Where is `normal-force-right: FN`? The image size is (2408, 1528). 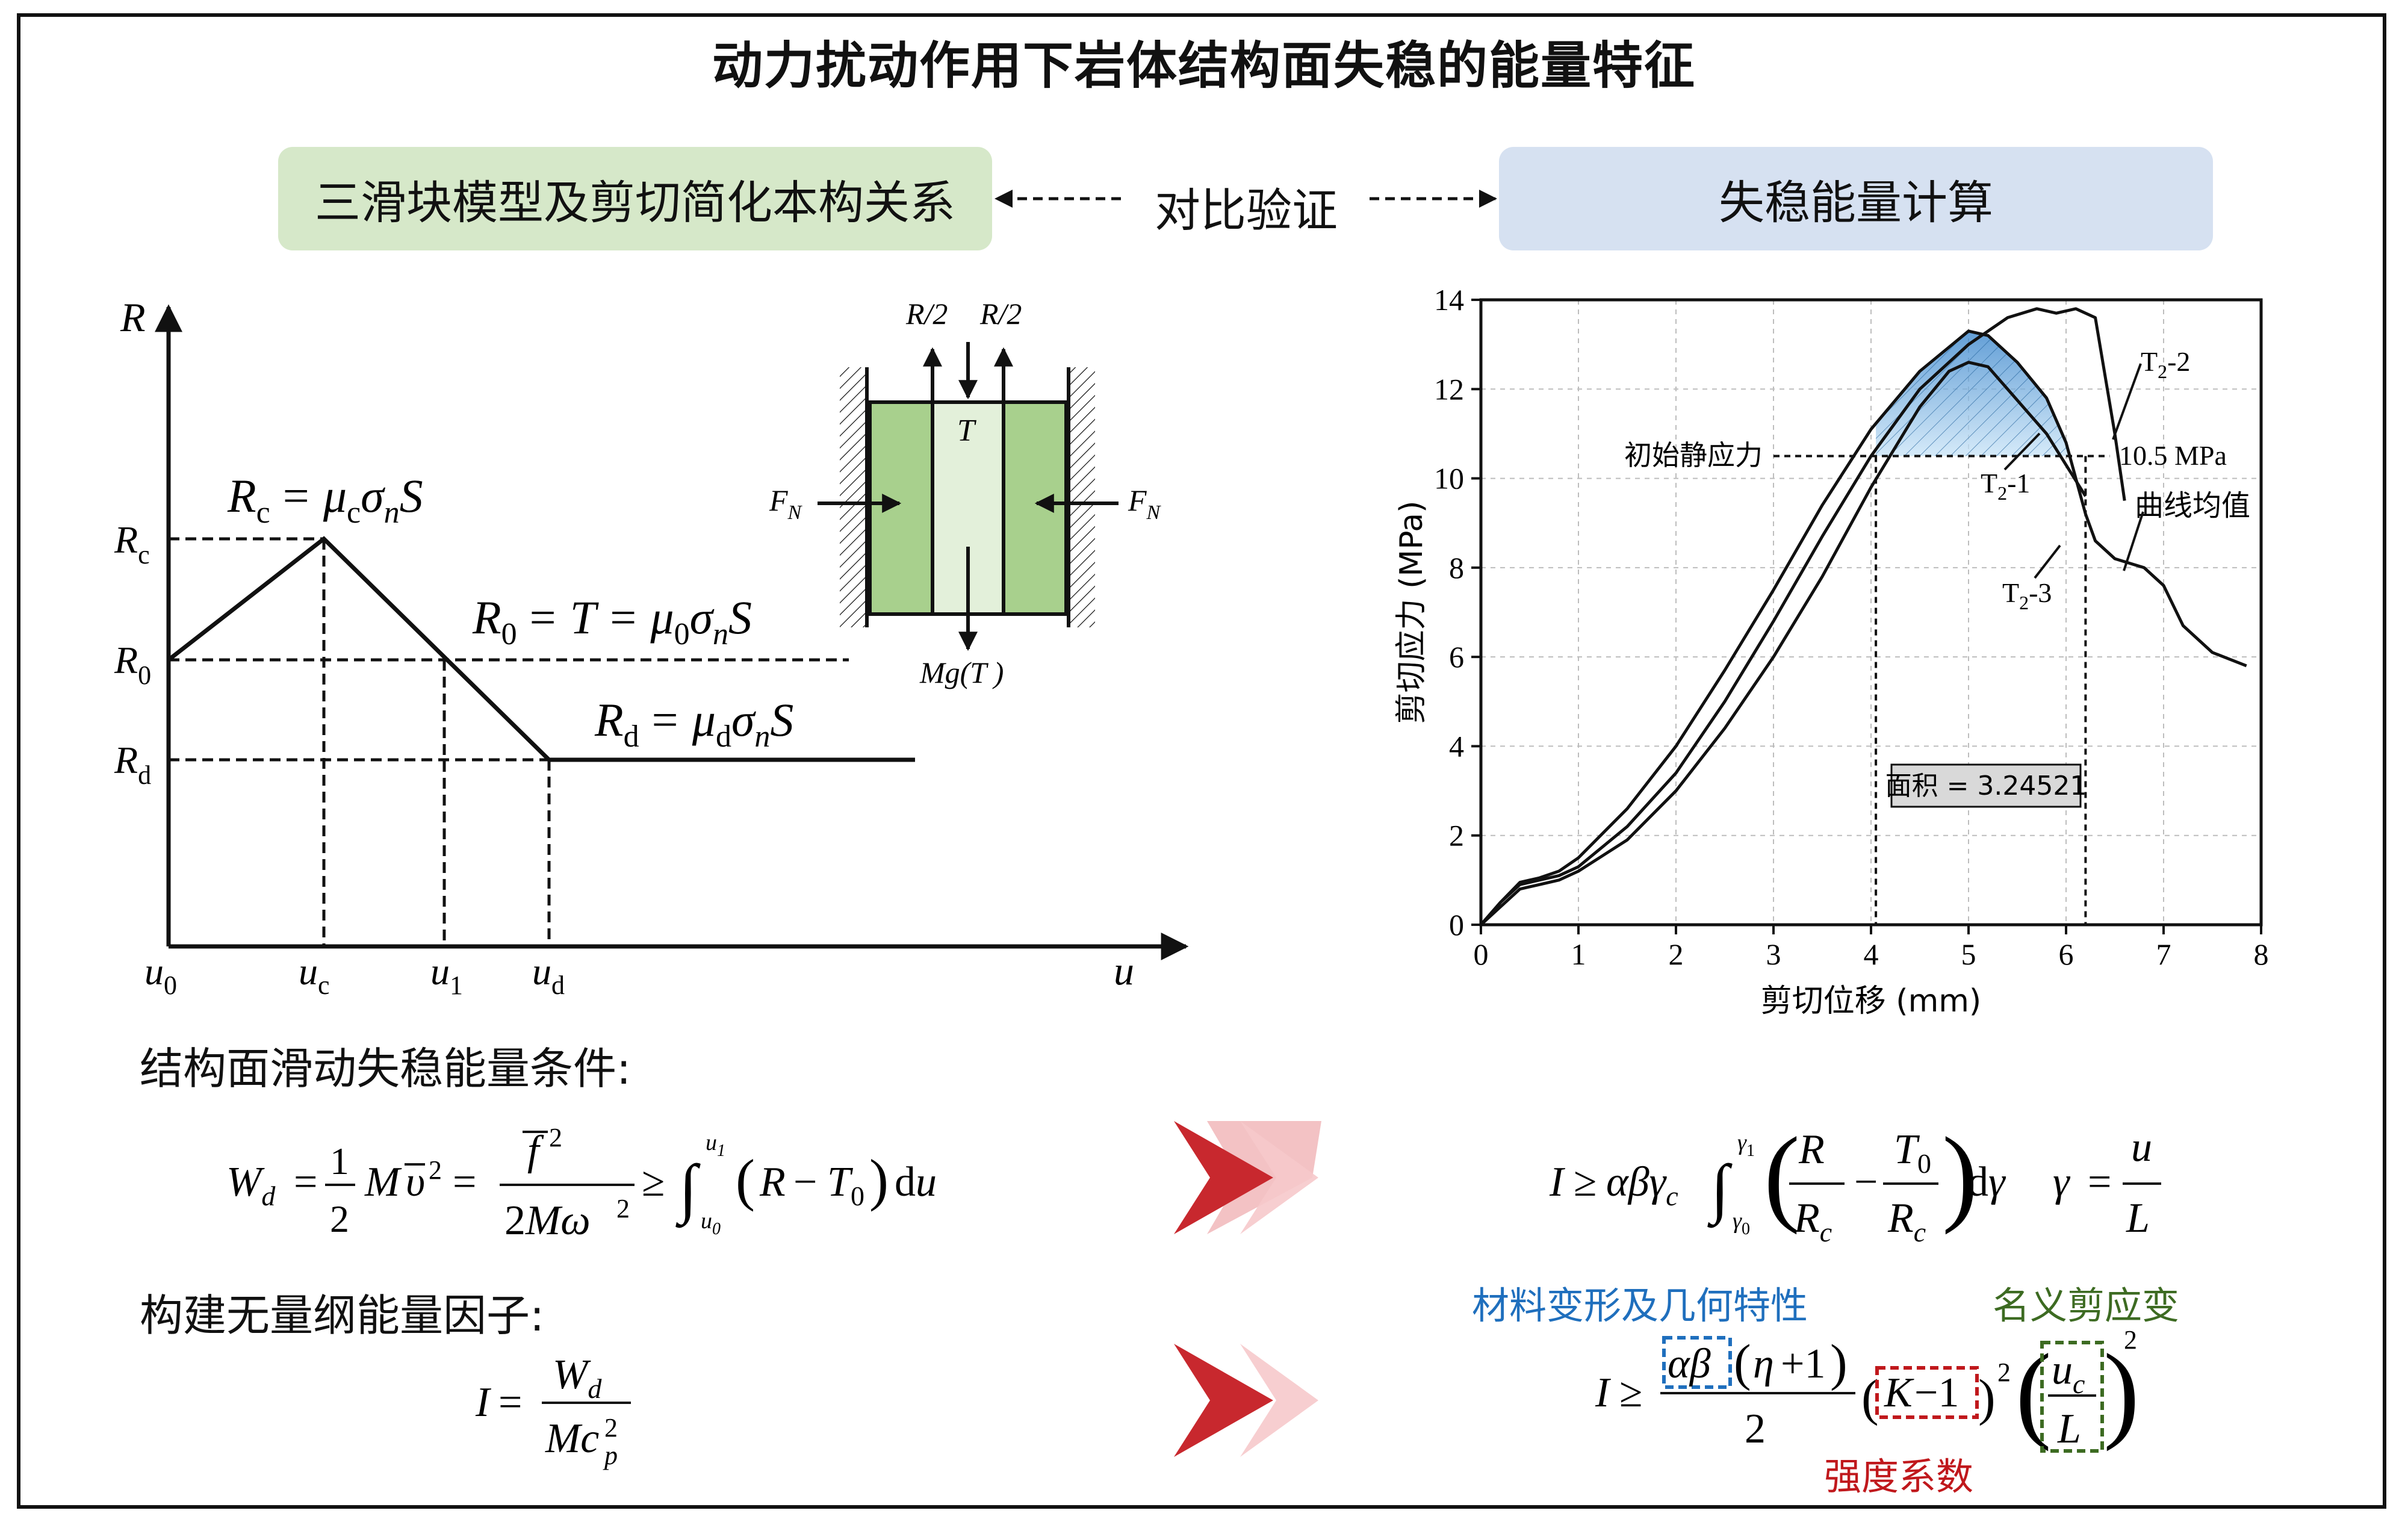 normal-force-right: FN is located at coordinates (1145, 503).